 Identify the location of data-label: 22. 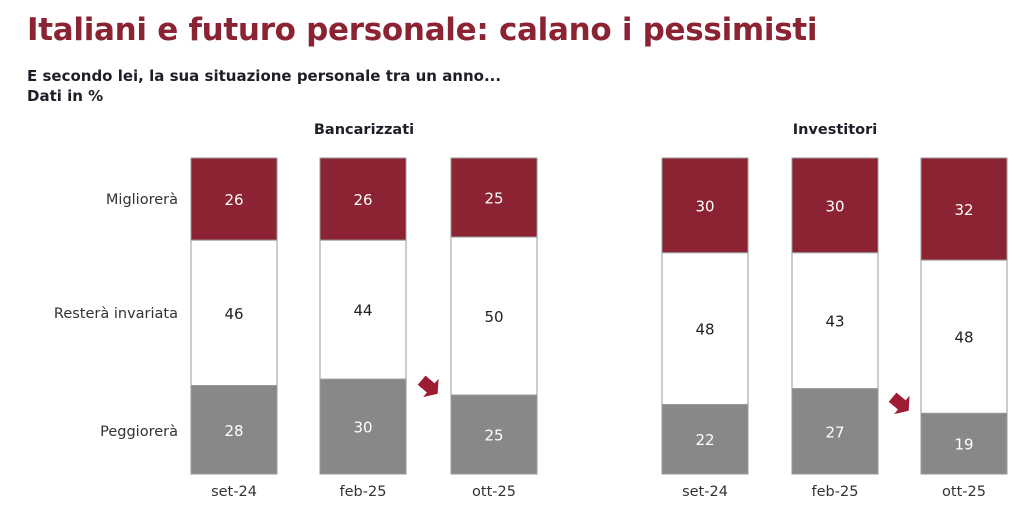
(704, 440).